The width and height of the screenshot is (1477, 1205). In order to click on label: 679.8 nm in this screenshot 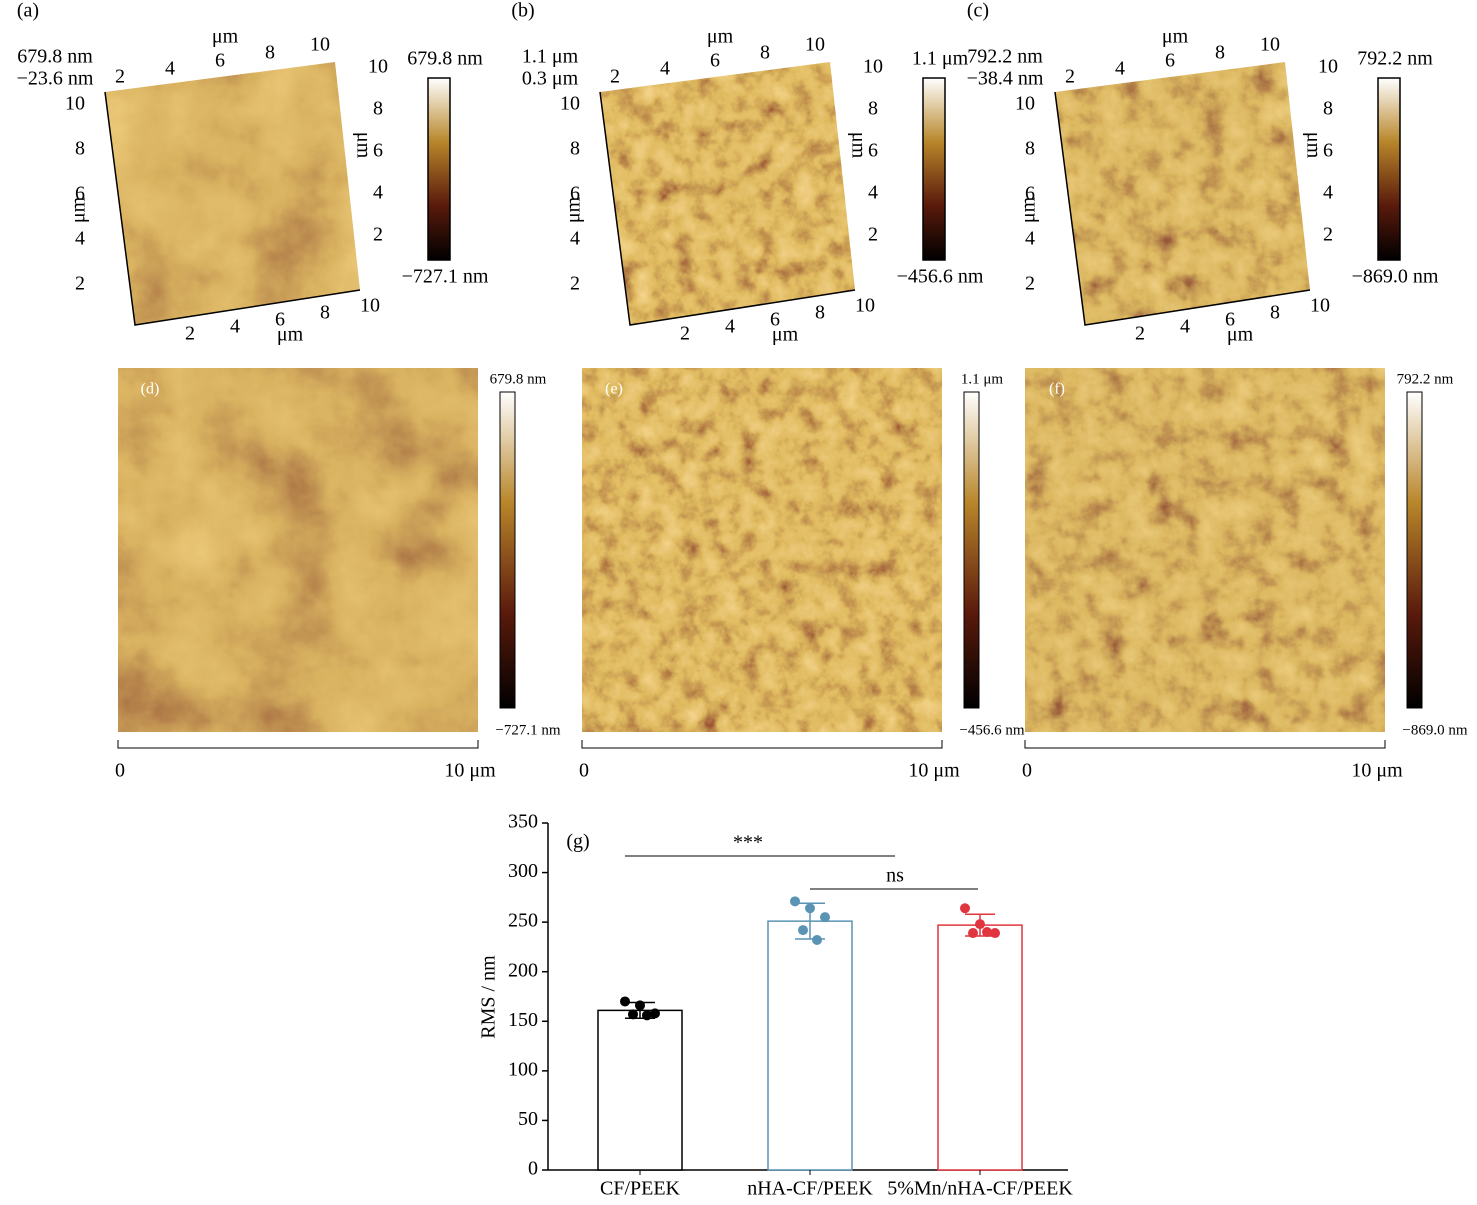, I will do `click(518, 379)`.